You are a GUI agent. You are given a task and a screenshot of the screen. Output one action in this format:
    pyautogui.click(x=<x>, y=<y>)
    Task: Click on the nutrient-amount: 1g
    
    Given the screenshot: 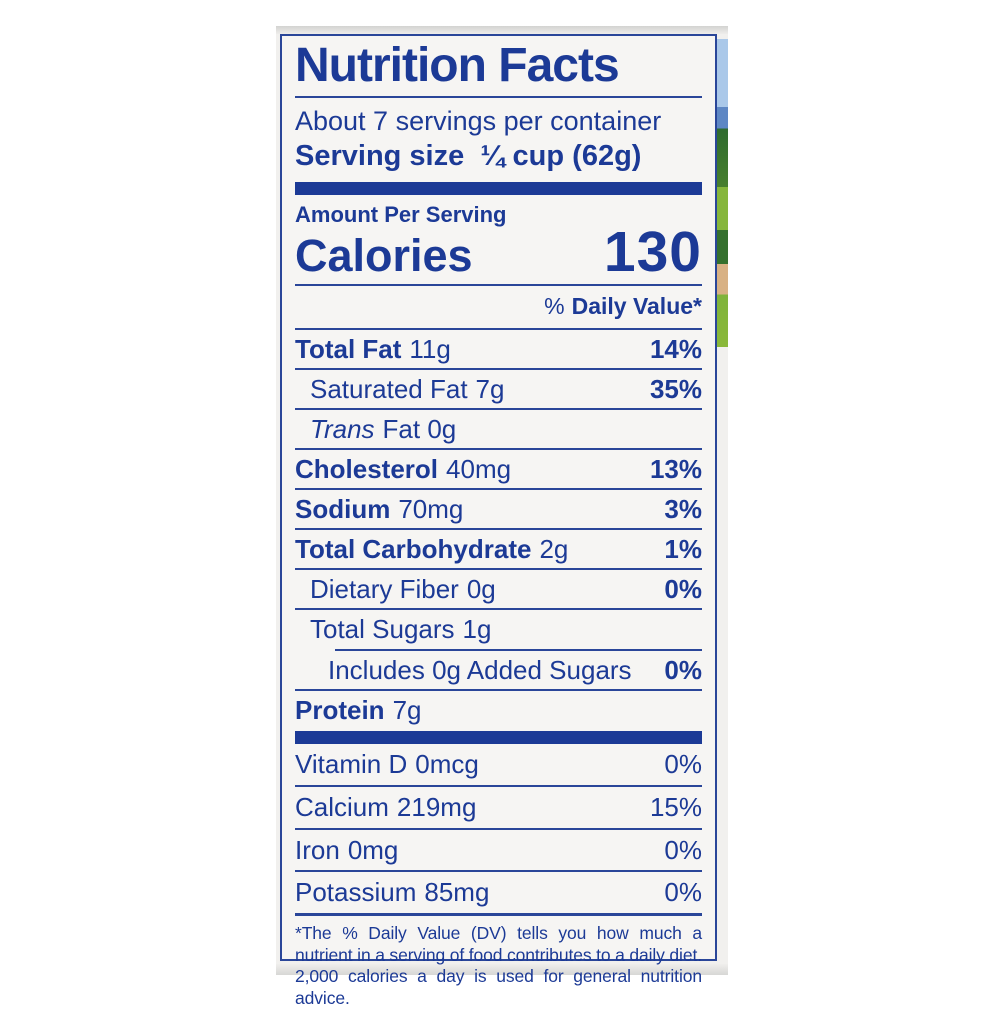 What is the action you would take?
    pyautogui.click(x=477, y=629)
    